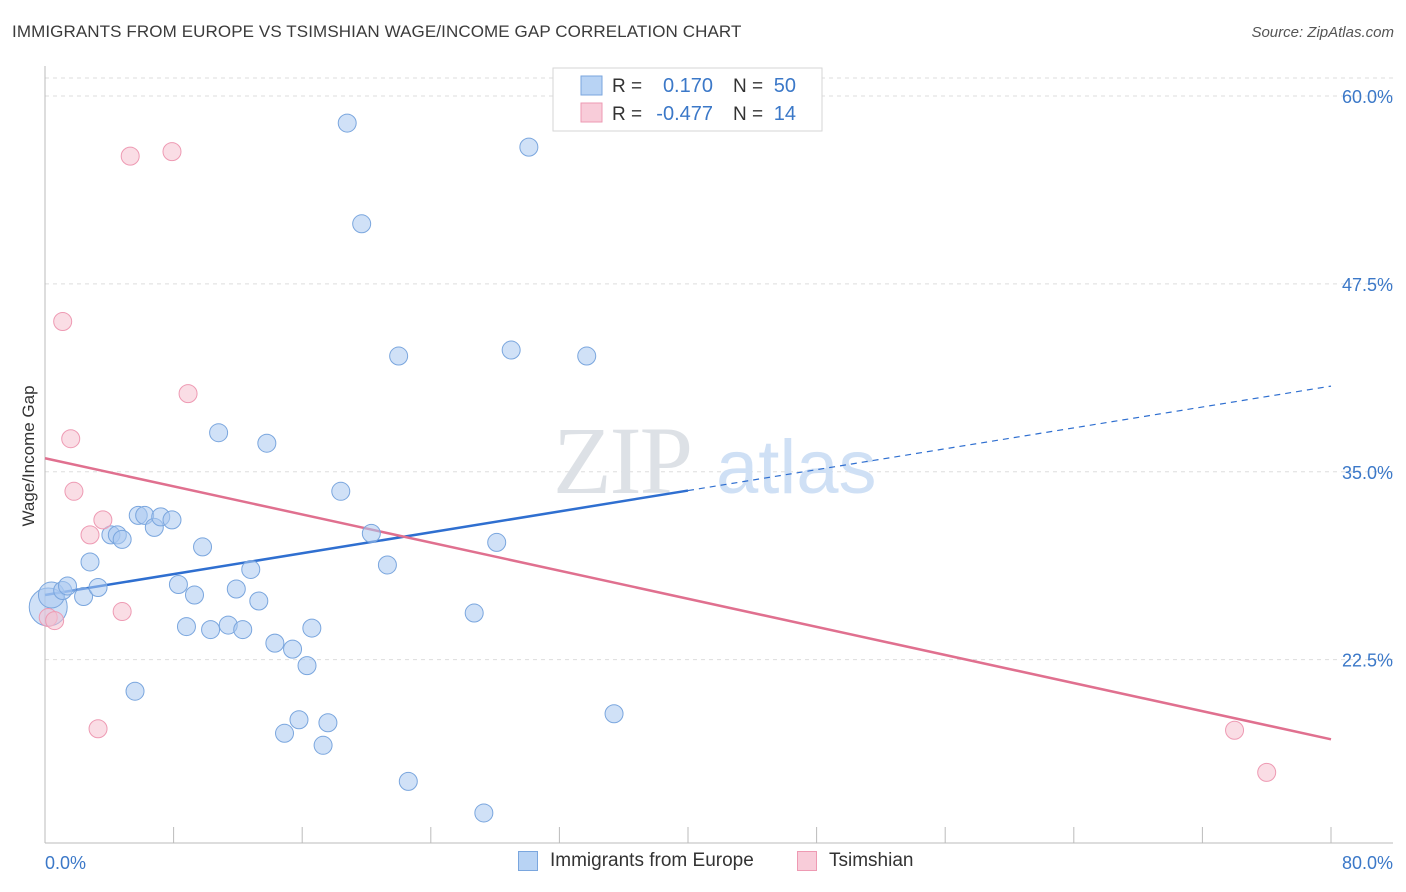 Image resolution: width=1406 pixels, height=892 pixels. What do you see at coordinates (28, 455) in the screenshot?
I see `y-axis-label: Wage/Income Gap` at bounding box center [28, 455].